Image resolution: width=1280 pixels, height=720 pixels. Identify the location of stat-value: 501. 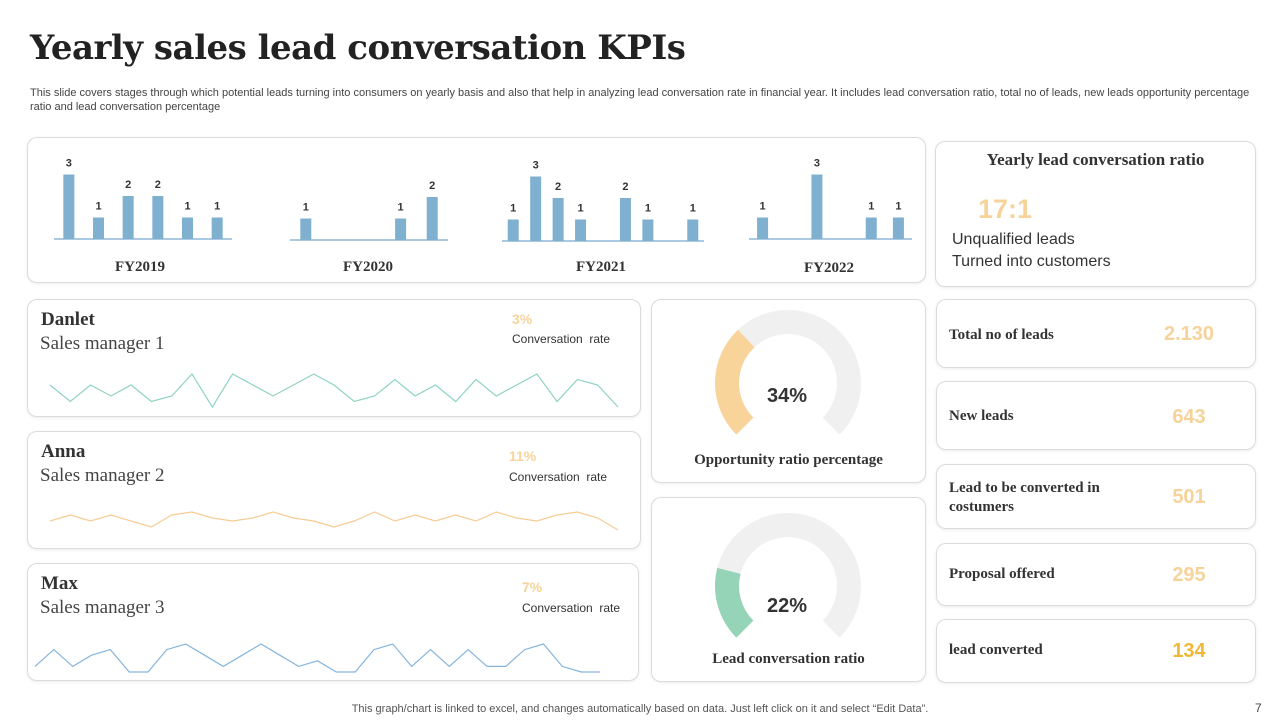
(1189, 497).